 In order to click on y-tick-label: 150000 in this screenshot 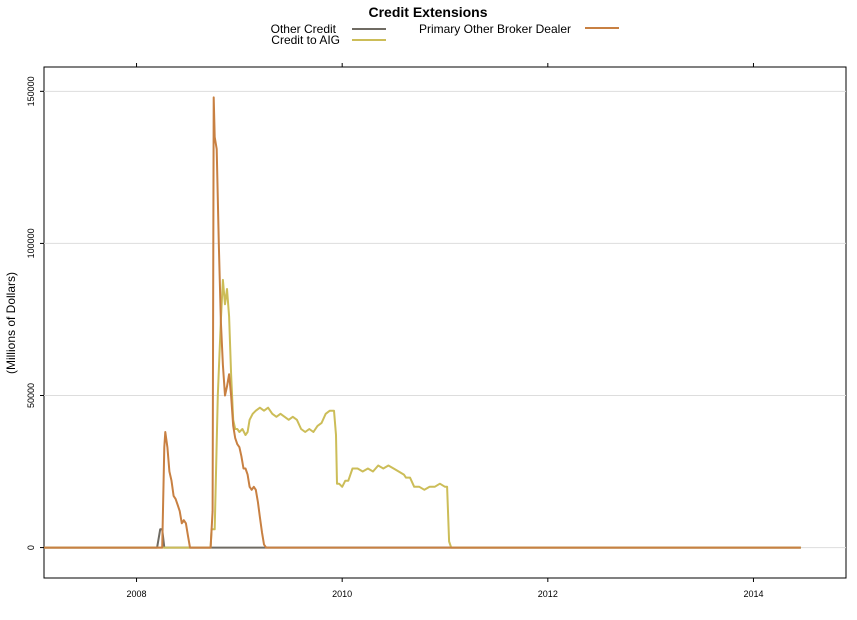, I will do `click(31, 91)`.